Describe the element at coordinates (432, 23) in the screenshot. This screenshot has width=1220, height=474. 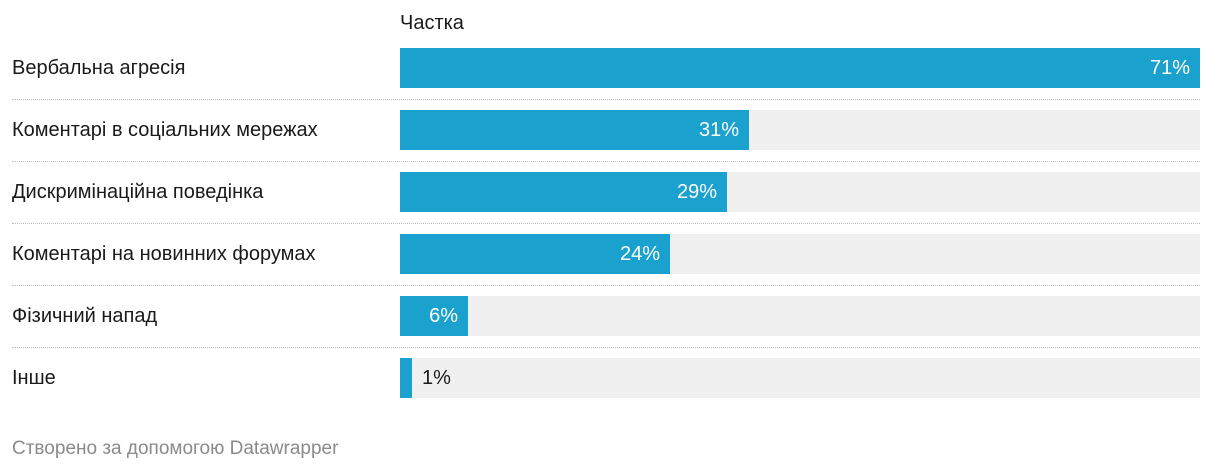
I see `column-header: Частка` at that location.